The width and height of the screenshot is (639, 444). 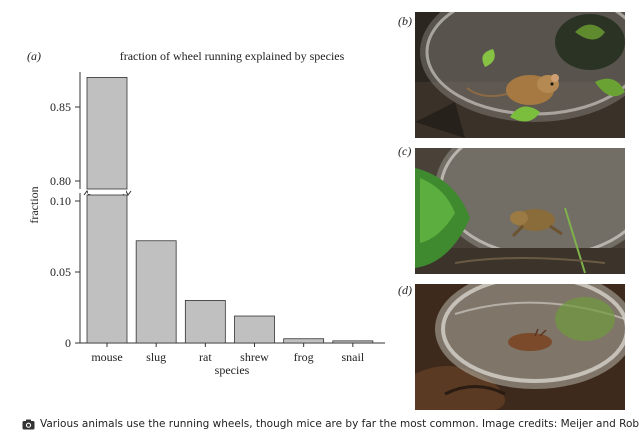 I want to click on x-tick-label-frog: frog, so click(x=304, y=357).